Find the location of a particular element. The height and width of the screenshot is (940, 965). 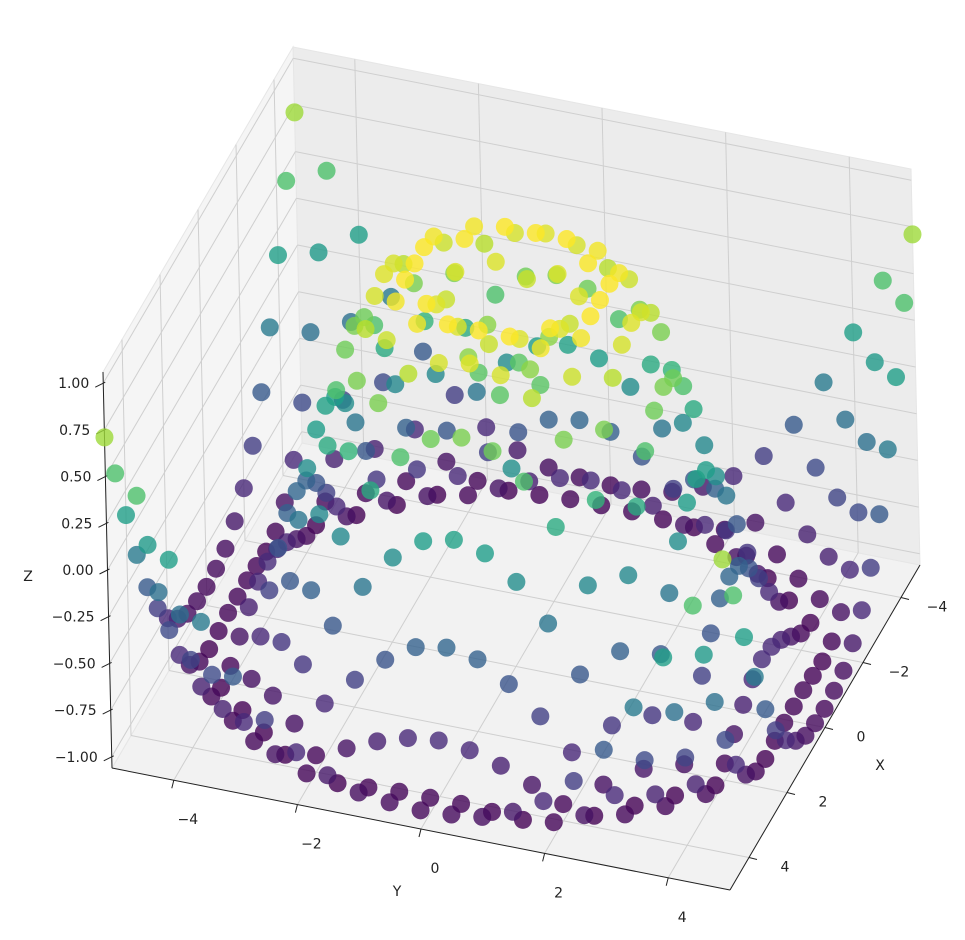

y-tick-label: 2 is located at coordinates (558, 893).